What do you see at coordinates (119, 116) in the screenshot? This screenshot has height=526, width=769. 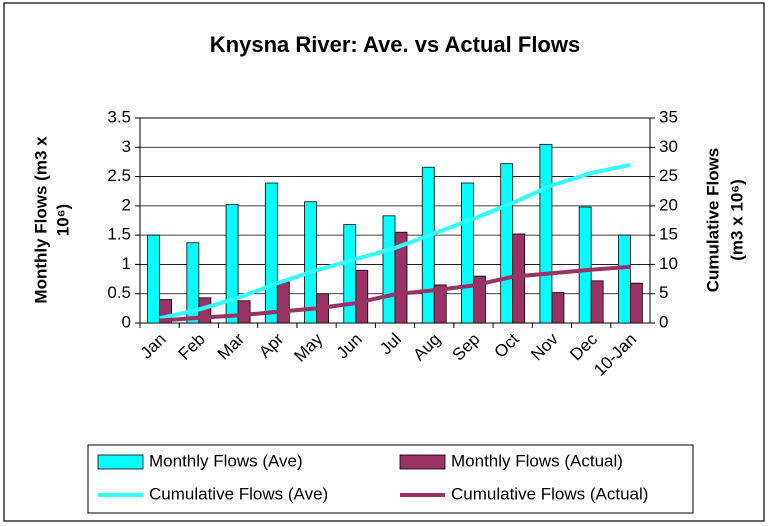 I see `y-tick-label: 3.5` at bounding box center [119, 116].